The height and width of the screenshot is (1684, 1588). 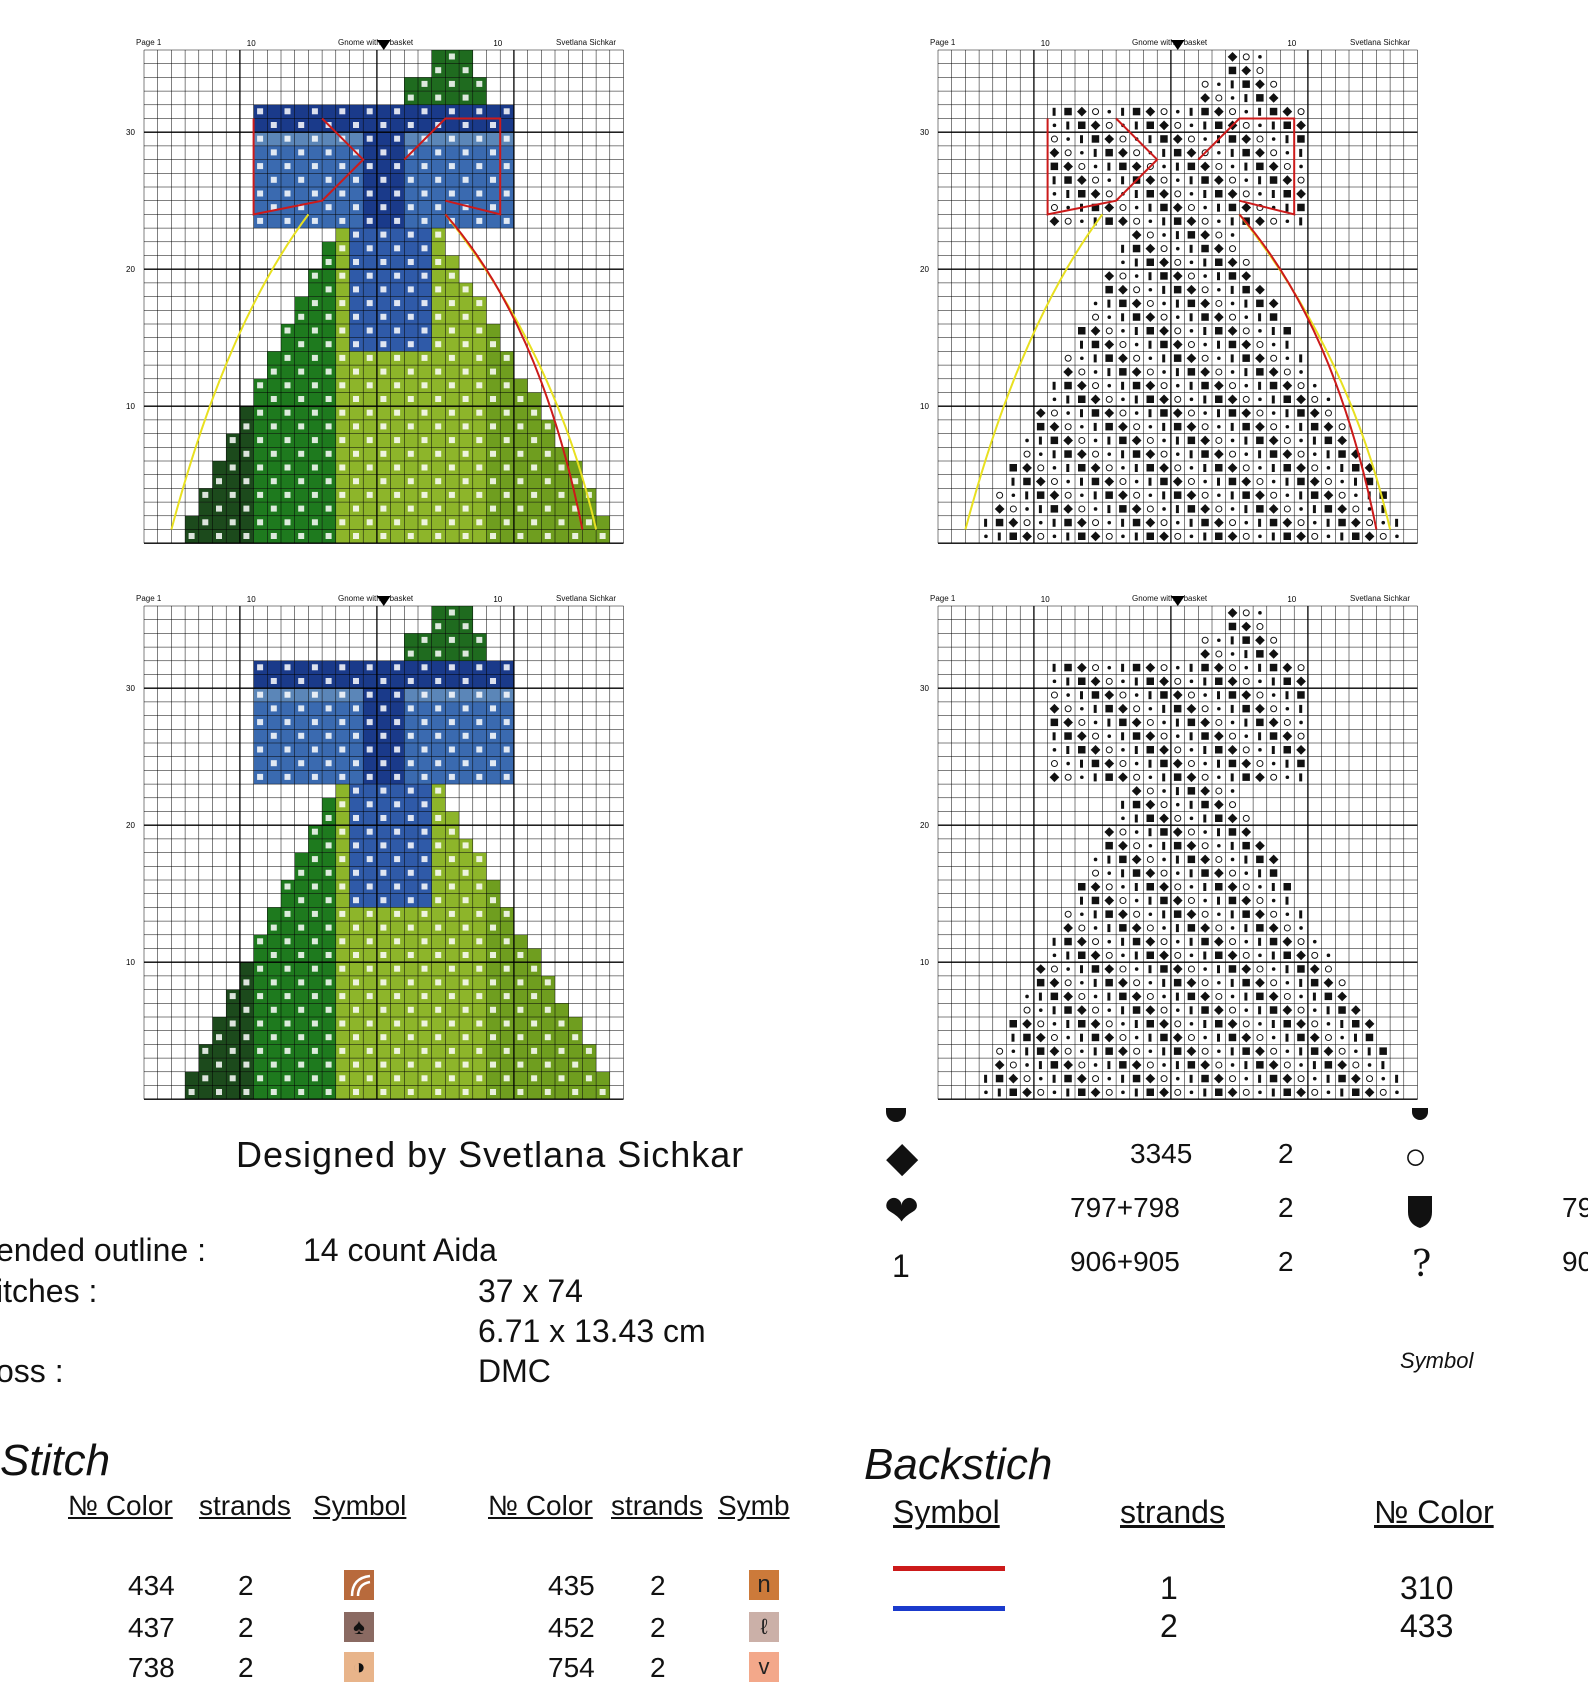 I want to click on floss-strands: 2, so click(x=658, y=1667).